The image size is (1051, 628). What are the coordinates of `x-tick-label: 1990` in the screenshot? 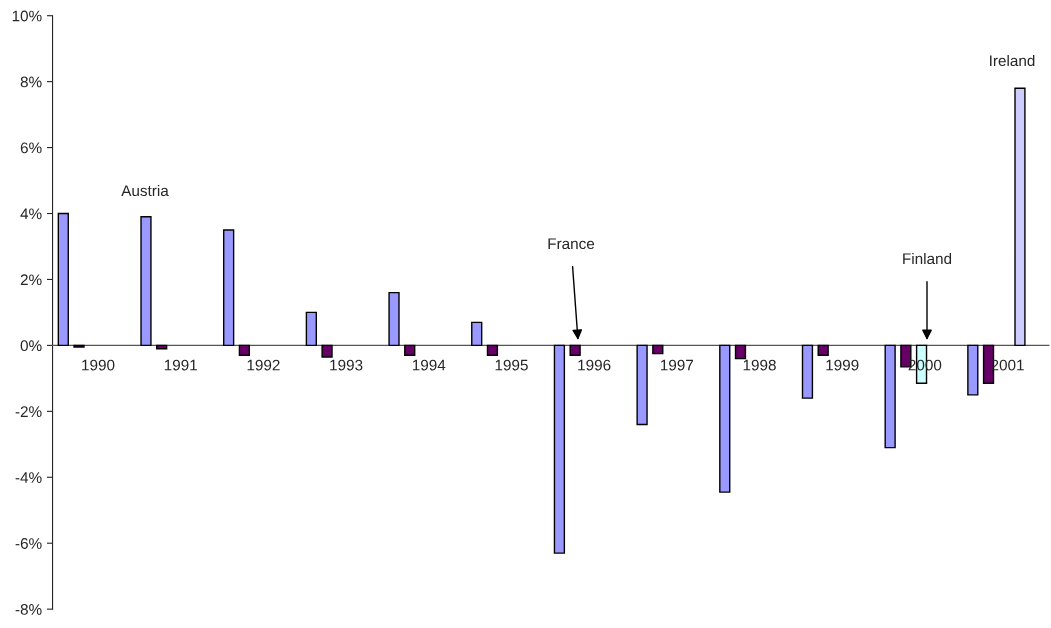 It's located at (98, 365).